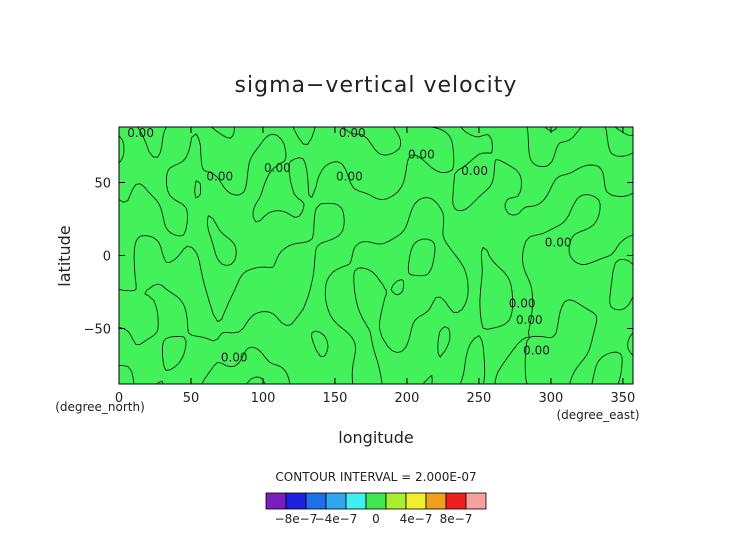 The image size is (752, 536). What do you see at coordinates (191, 398) in the screenshot?
I see `x-tick-label: 50` at bounding box center [191, 398].